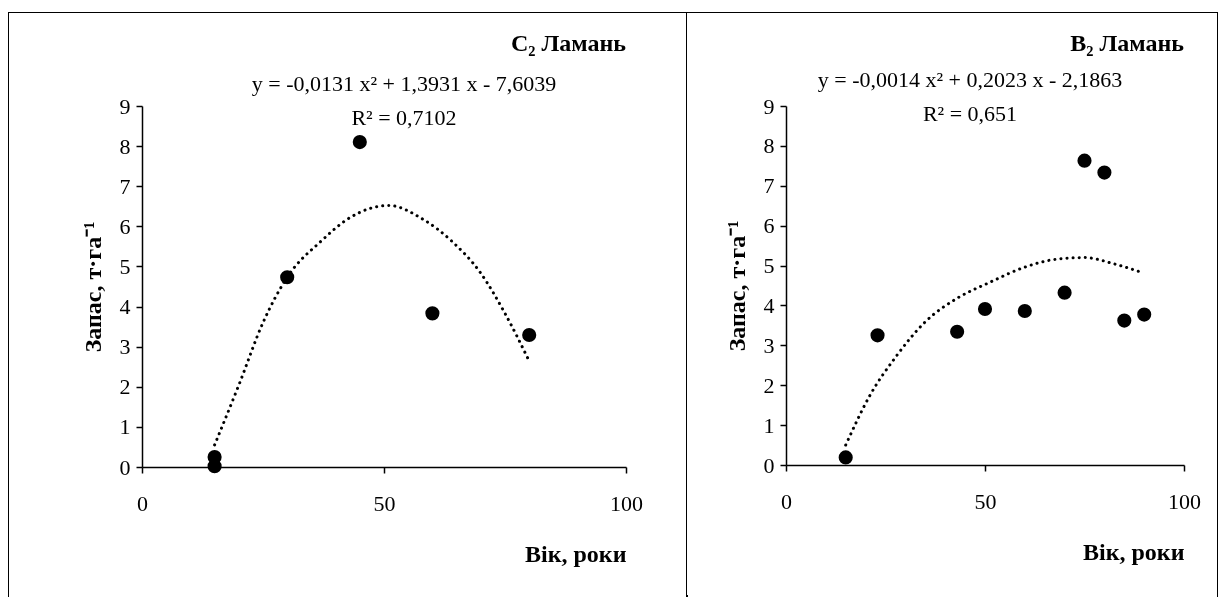 The image size is (1226, 597). What do you see at coordinates (970, 79) in the screenshot?
I see `text: y = -0,0014 x² + 0,2023 x - 2,1863` at bounding box center [970, 79].